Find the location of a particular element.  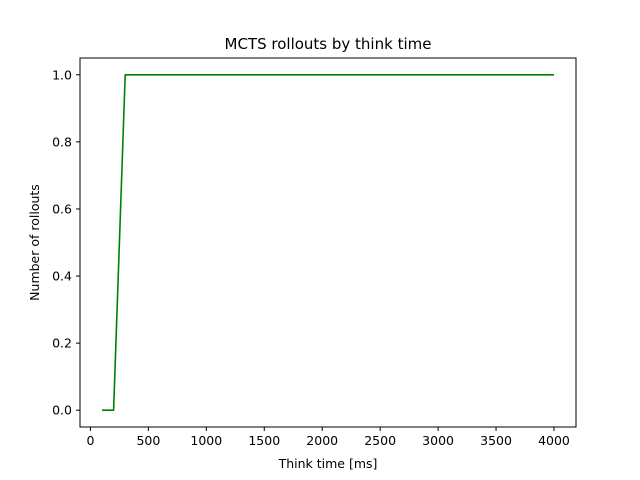

x-tick-label: 2500 is located at coordinates (380, 440).